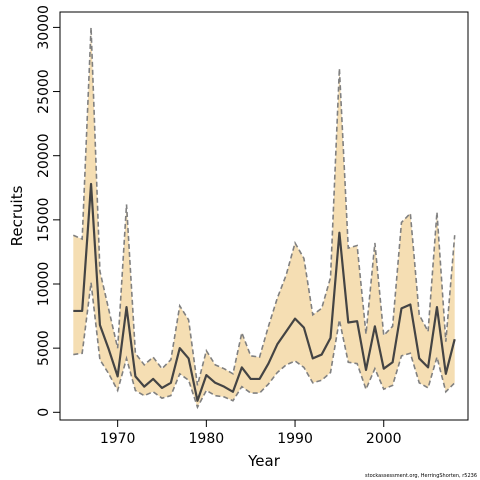 The height and width of the screenshot is (480, 480). Describe the element at coordinates (44, 155) in the screenshot. I see `y-tick-label: 20000` at that location.